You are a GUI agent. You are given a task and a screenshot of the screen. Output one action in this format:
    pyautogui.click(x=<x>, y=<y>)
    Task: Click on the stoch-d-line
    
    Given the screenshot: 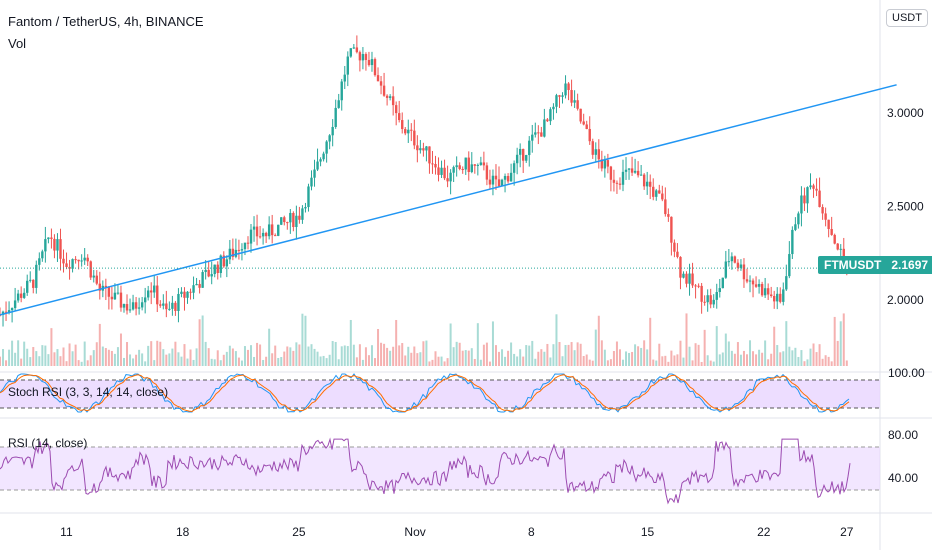 What is the action you would take?
    pyautogui.click(x=425, y=393)
    